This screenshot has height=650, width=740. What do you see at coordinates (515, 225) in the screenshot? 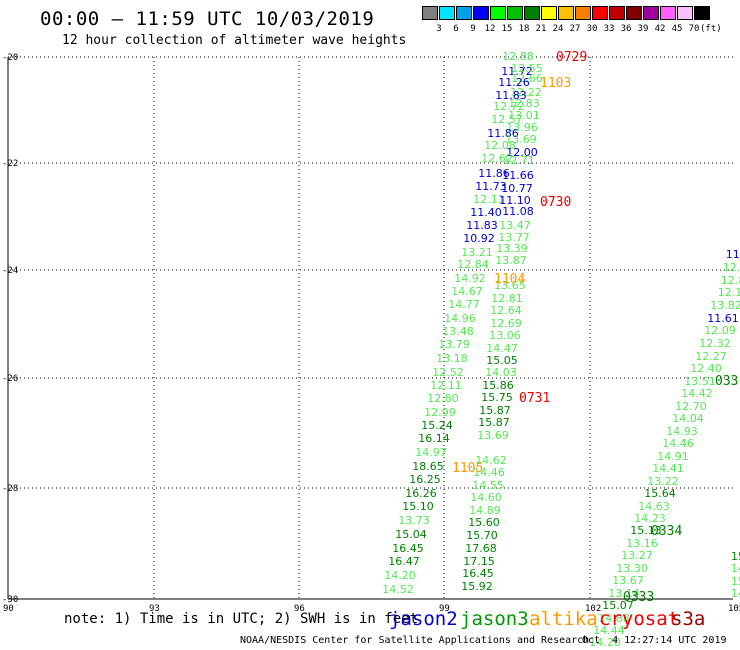
I see `wave-height-value: 13.47` at bounding box center [515, 225].